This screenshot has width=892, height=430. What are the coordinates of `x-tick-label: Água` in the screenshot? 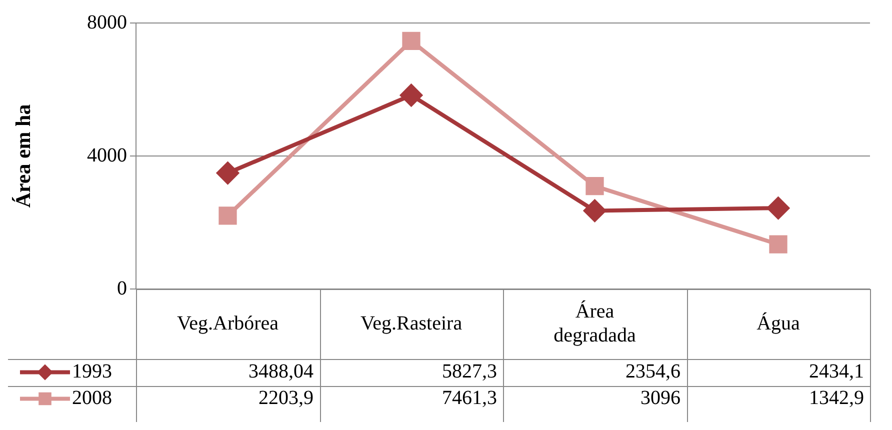 It's located at (778, 322).